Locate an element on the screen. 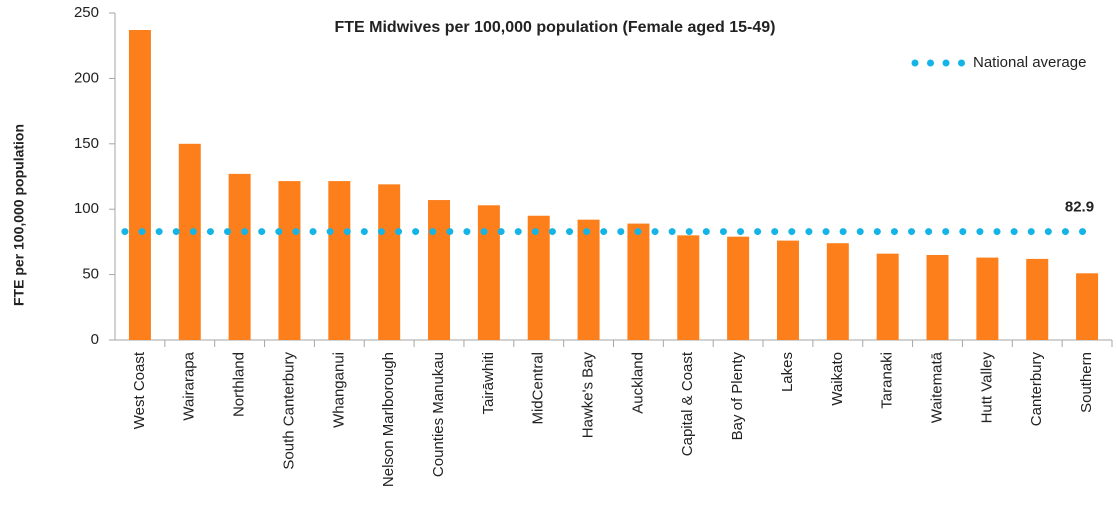  y-tick-label: 50 is located at coordinates (90, 274).